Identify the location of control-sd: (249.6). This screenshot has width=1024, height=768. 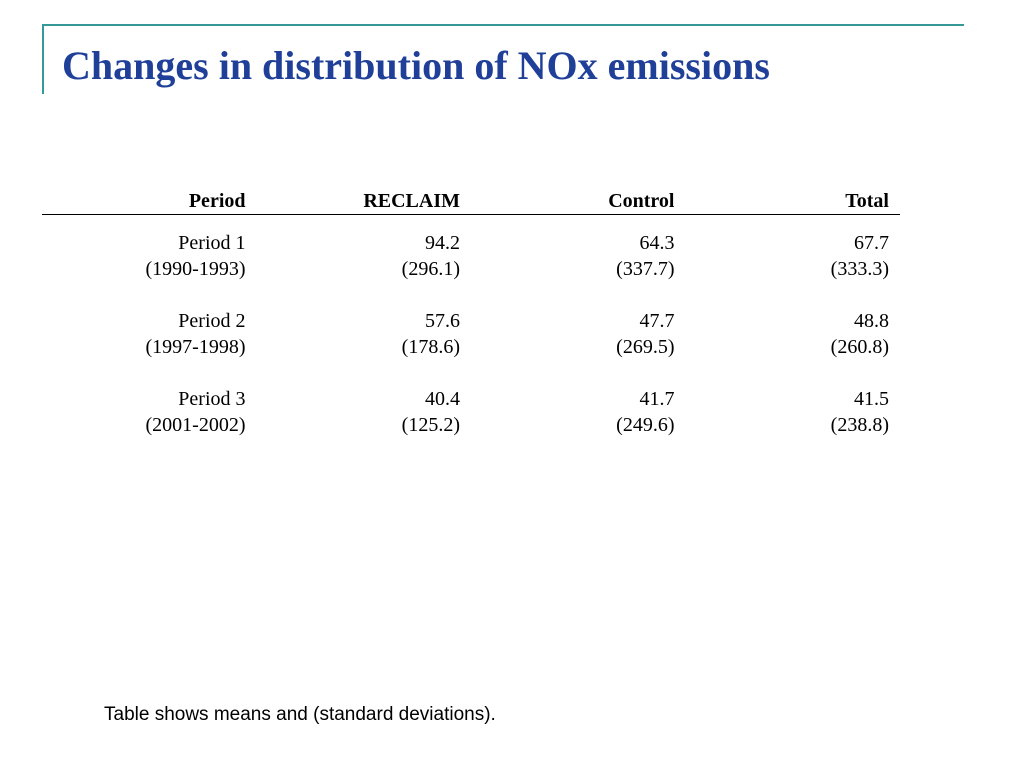
(645, 425).